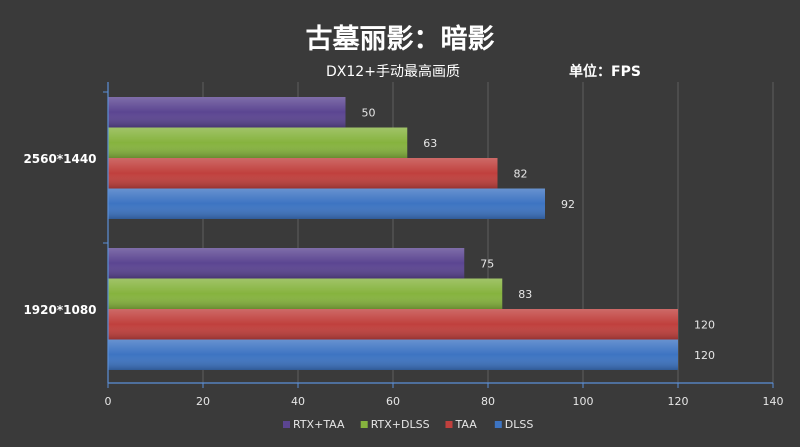 The width and height of the screenshot is (800, 447). Describe the element at coordinates (319, 424) in the screenshot. I see `legend-entry: RTX+TAA` at that location.